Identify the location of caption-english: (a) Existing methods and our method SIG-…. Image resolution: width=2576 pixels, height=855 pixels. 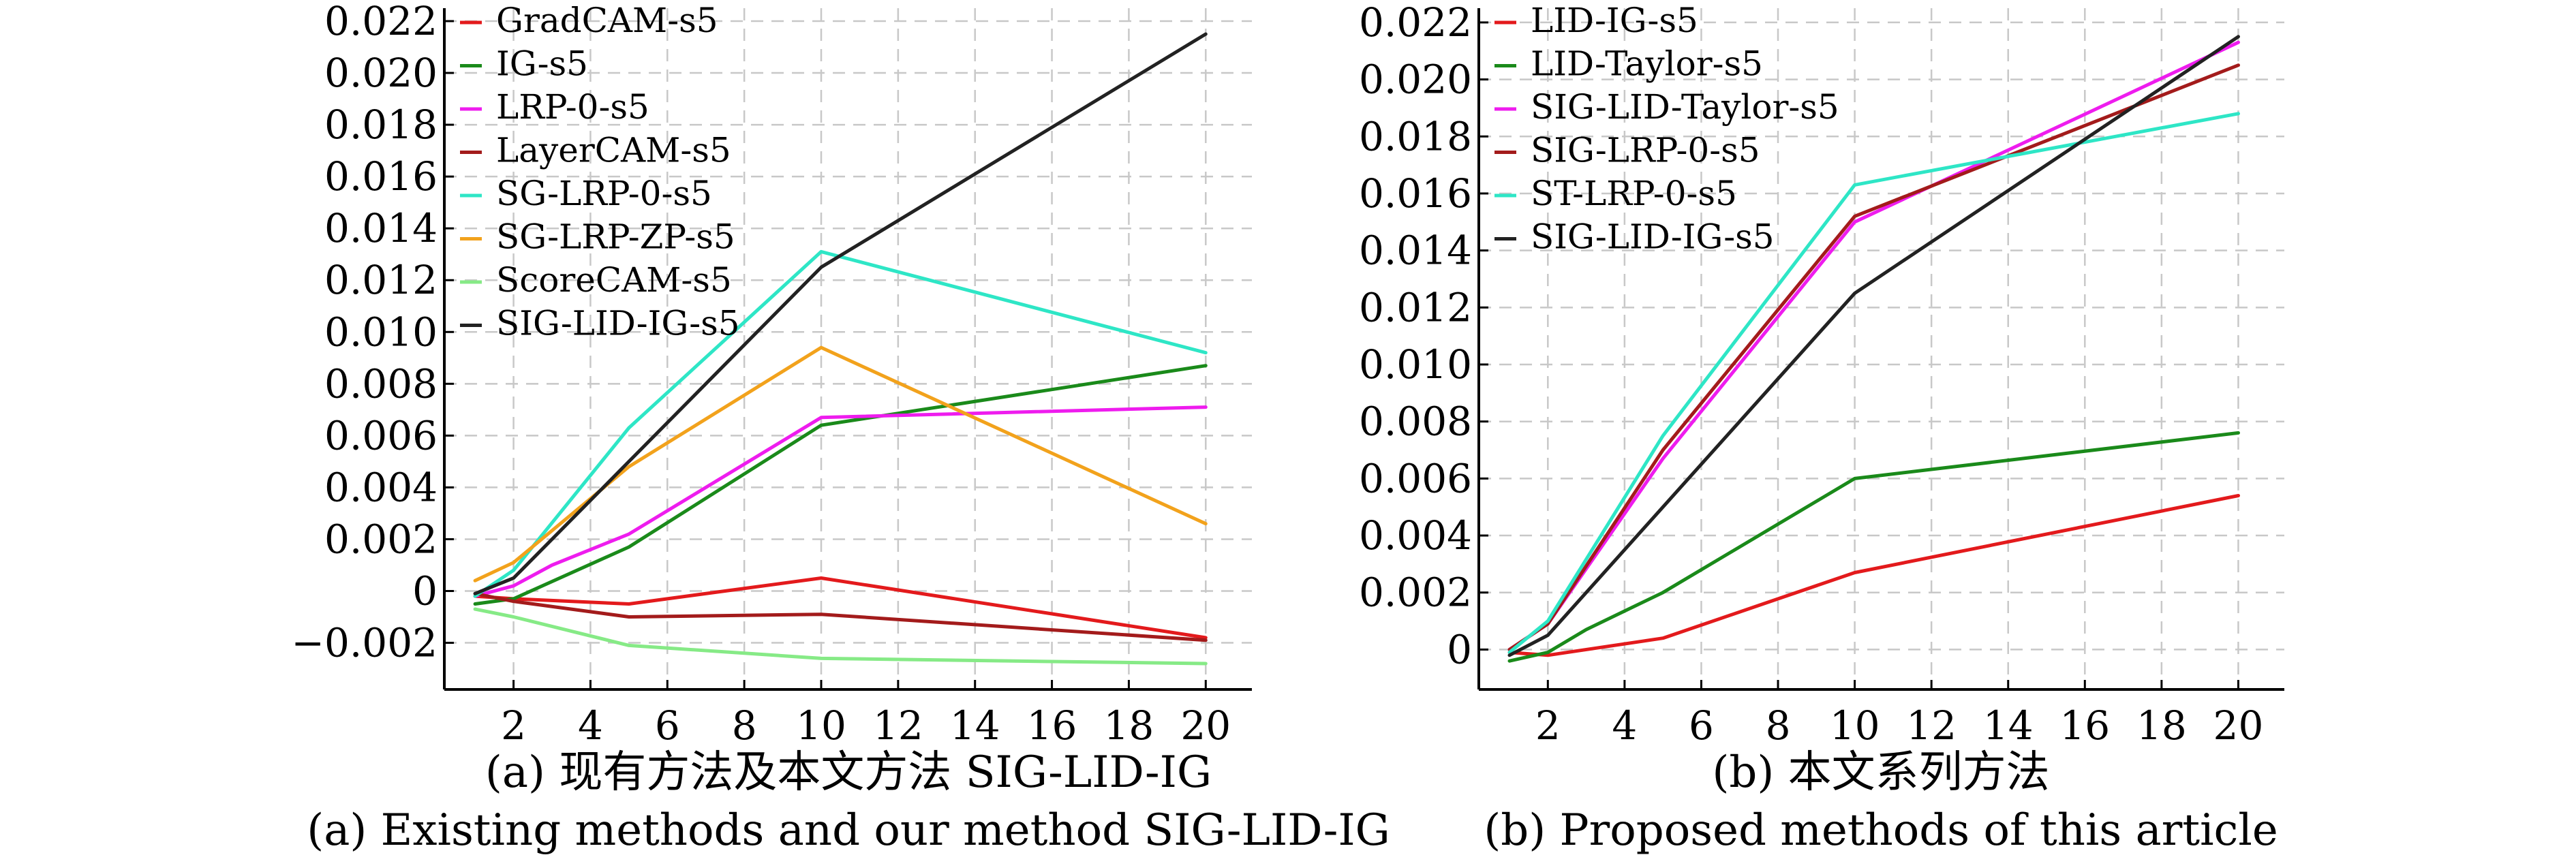
(848, 830).